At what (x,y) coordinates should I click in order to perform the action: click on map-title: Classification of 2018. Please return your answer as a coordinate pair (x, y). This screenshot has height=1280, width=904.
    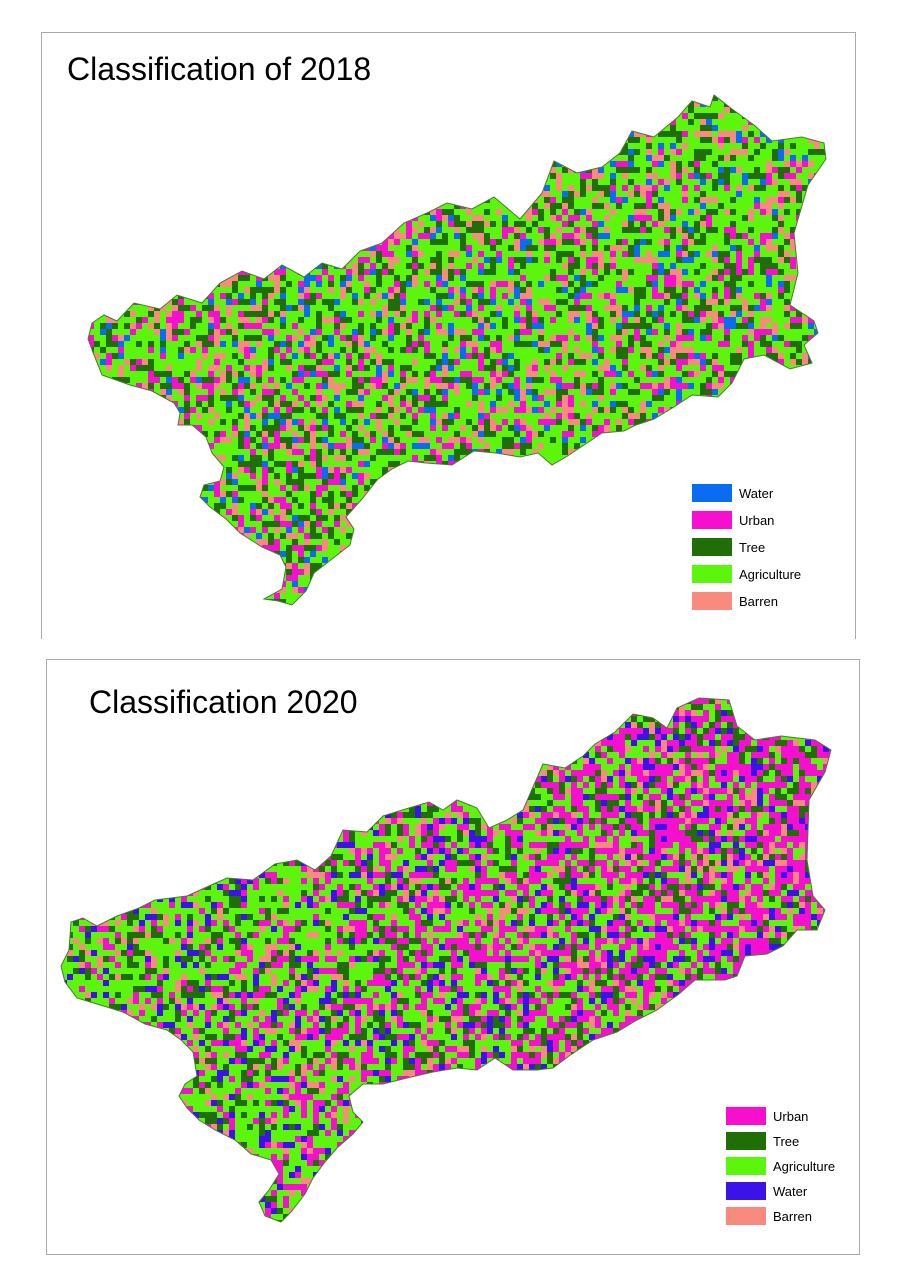
    Looking at the image, I should click on (219, 69).